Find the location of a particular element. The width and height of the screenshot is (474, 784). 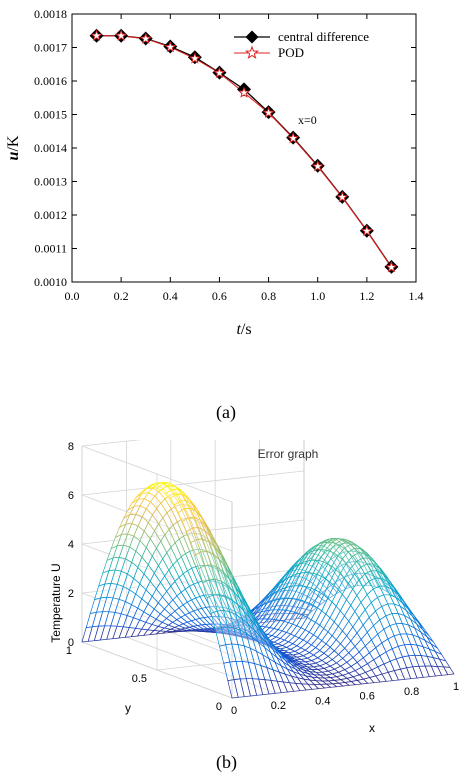

x-tick-label: 0.0 is located at coordinates (72, 296).